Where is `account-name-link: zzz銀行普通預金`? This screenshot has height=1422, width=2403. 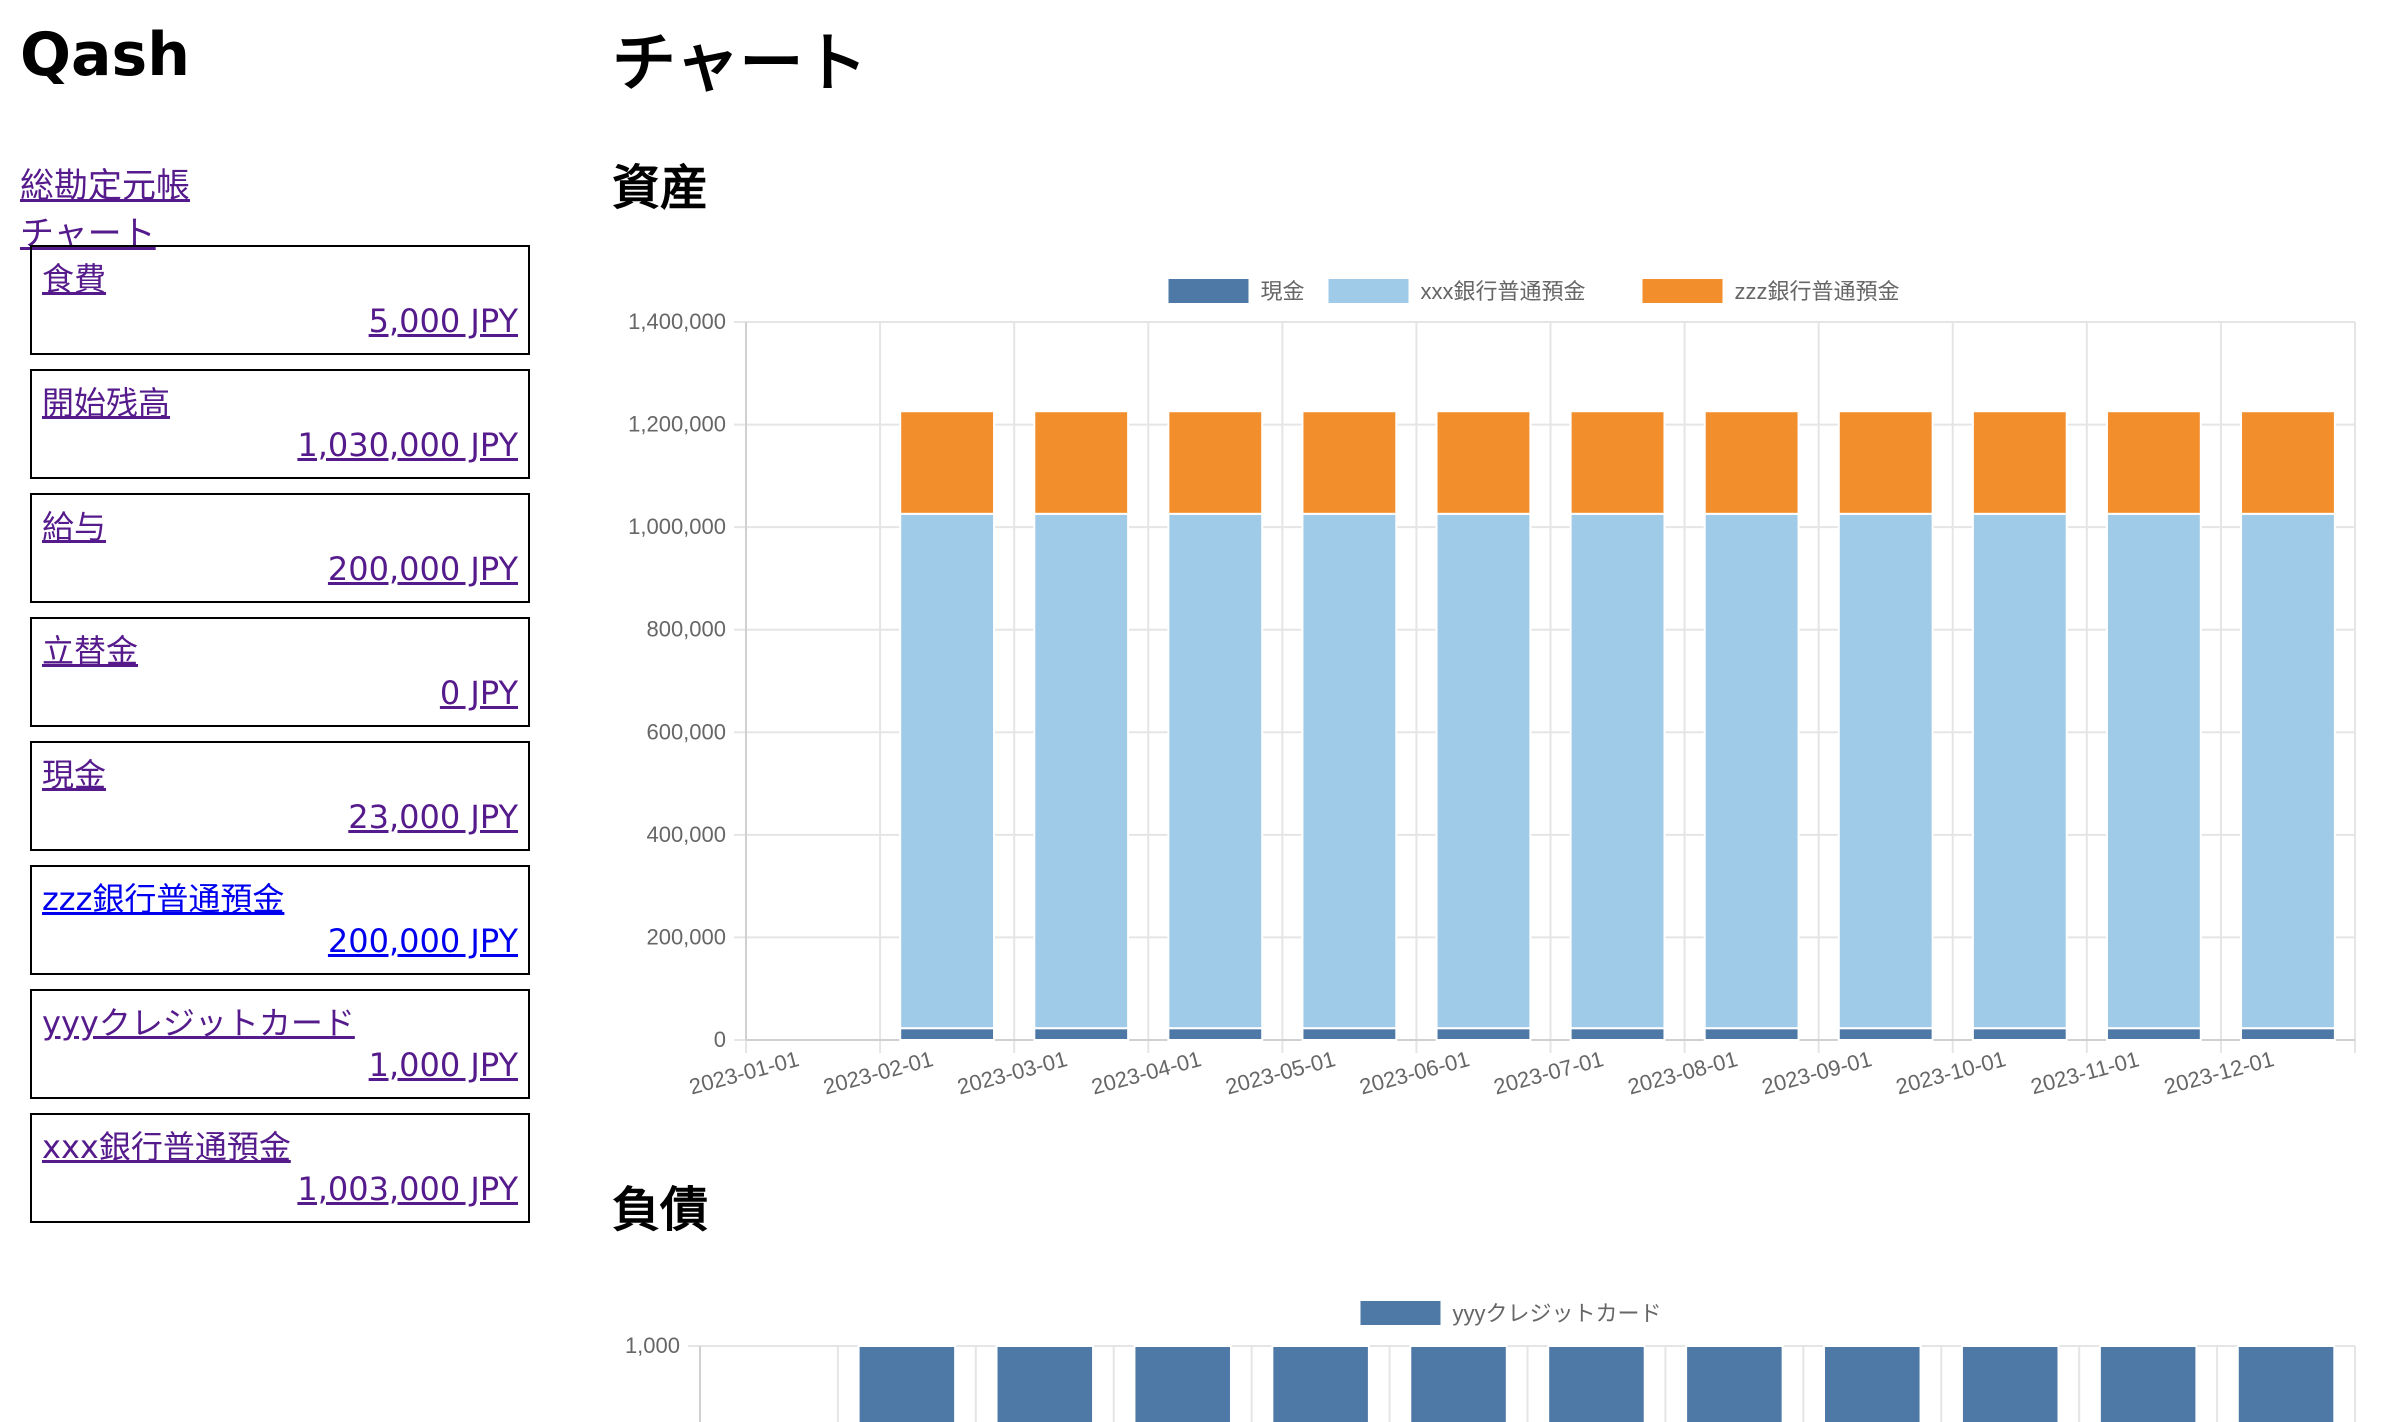 account-name-link: zzz銀行普通預金 is located at coordinates (163, 899).